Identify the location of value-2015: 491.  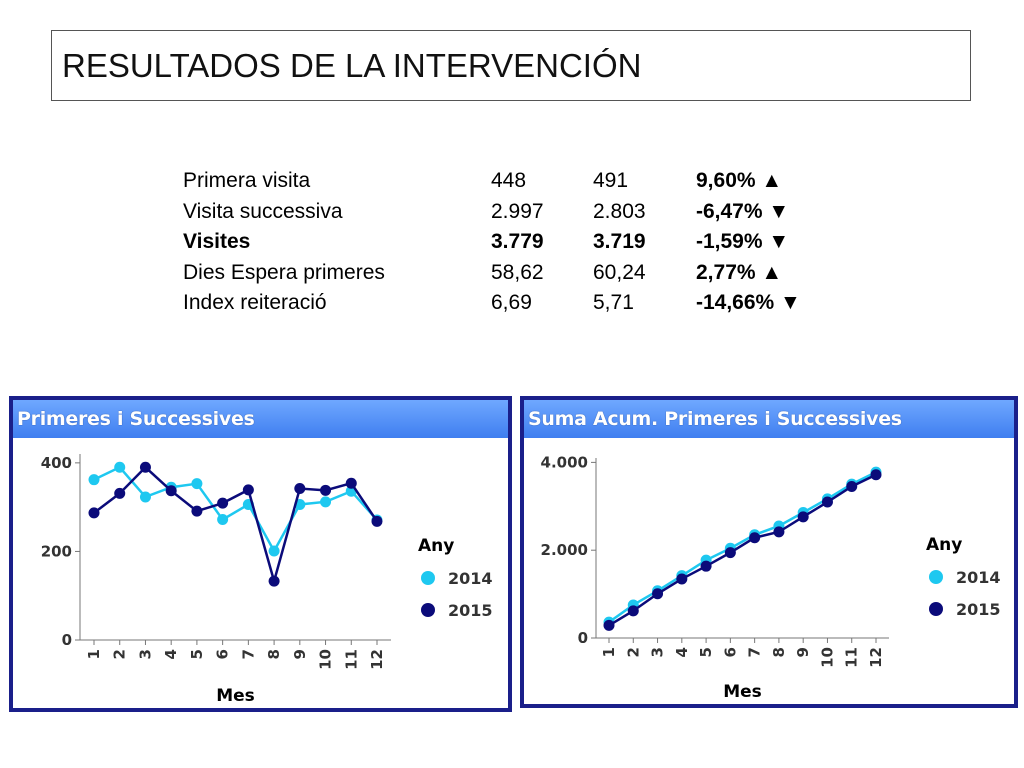
(611, 180).